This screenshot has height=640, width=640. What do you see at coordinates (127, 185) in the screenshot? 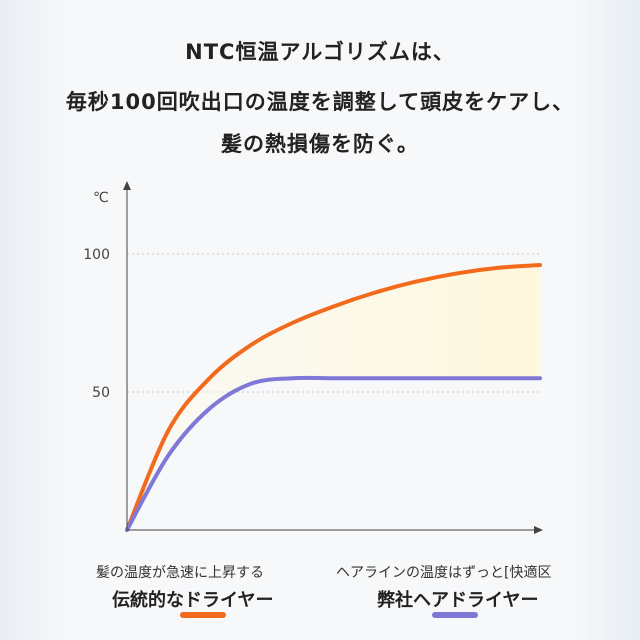
I see `y-axis-arrow-icon` at bounding box center [127, 185].